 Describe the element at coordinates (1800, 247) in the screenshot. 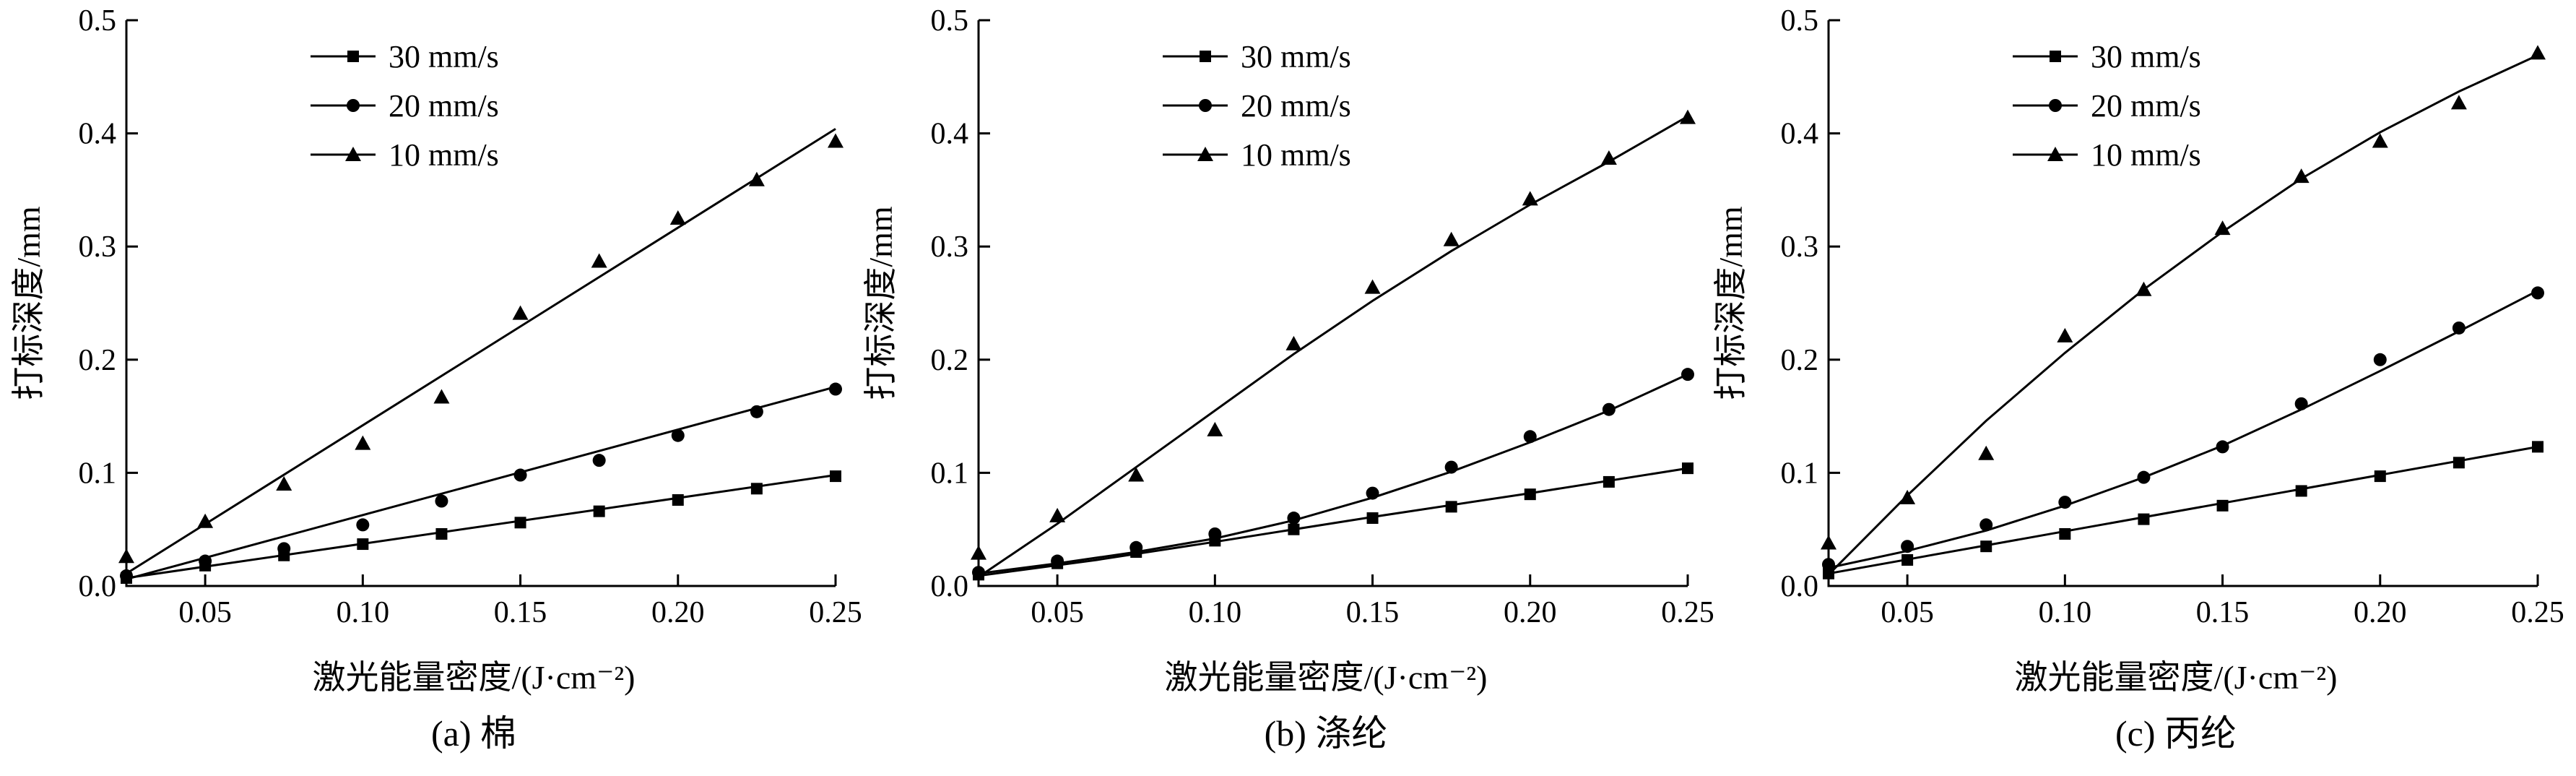

I see `y-tick-label: 0.3` at that location.